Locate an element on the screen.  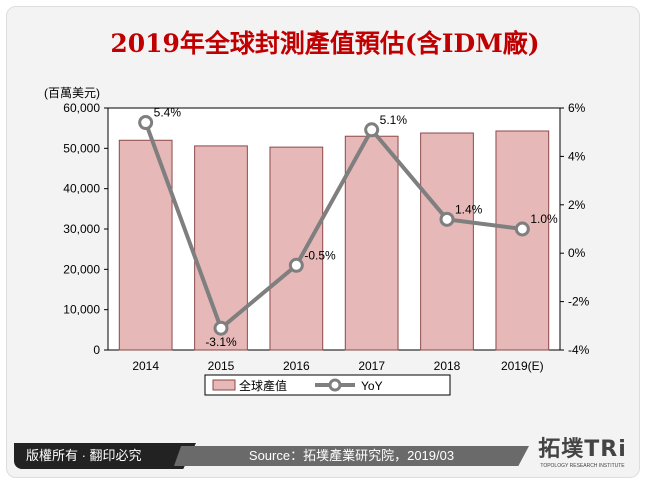
right-tick-label: -4% is located at coordinates (579, 350).